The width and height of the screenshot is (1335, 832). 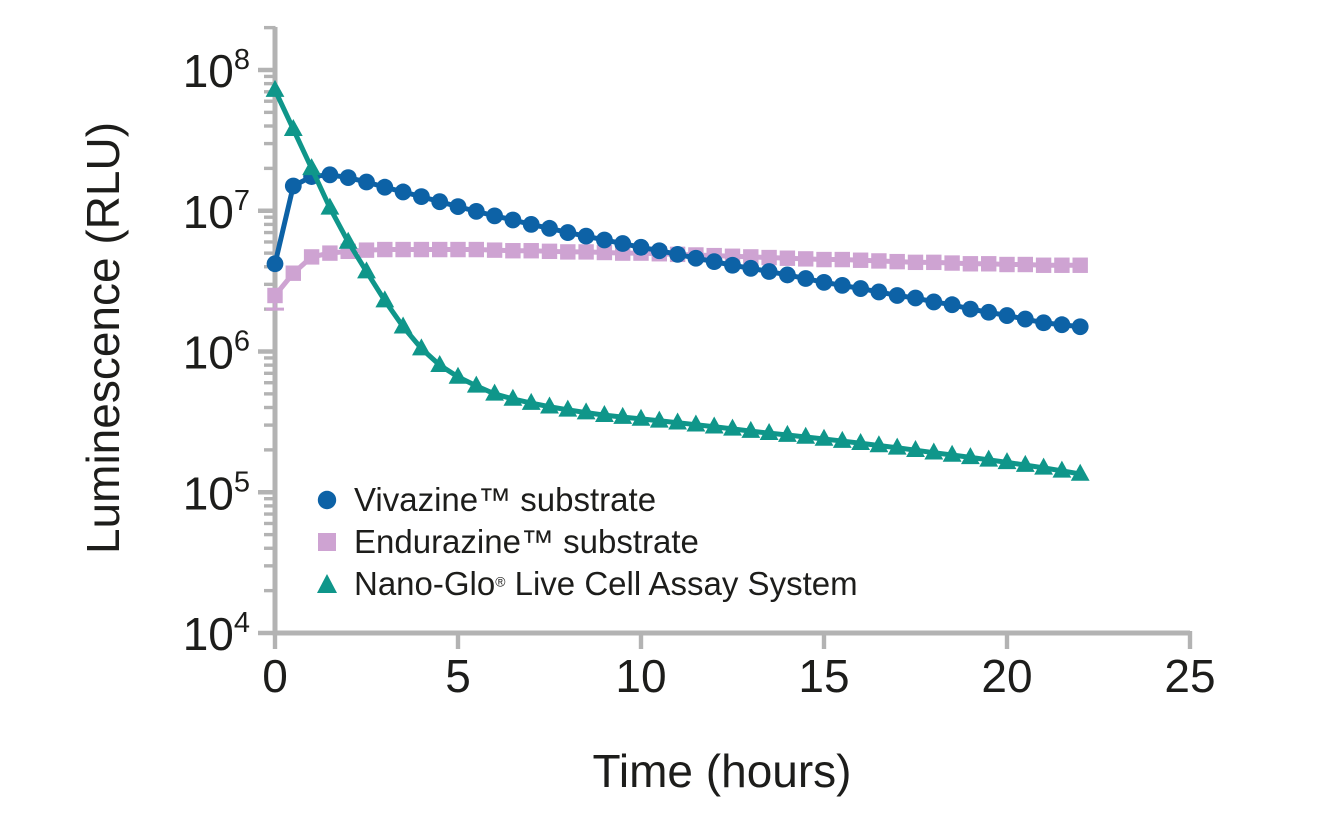 What do you see at coordinates (216, 352) in the screenshot?
I see `svg-text: 10⁶` at bounding box center [216, 352].